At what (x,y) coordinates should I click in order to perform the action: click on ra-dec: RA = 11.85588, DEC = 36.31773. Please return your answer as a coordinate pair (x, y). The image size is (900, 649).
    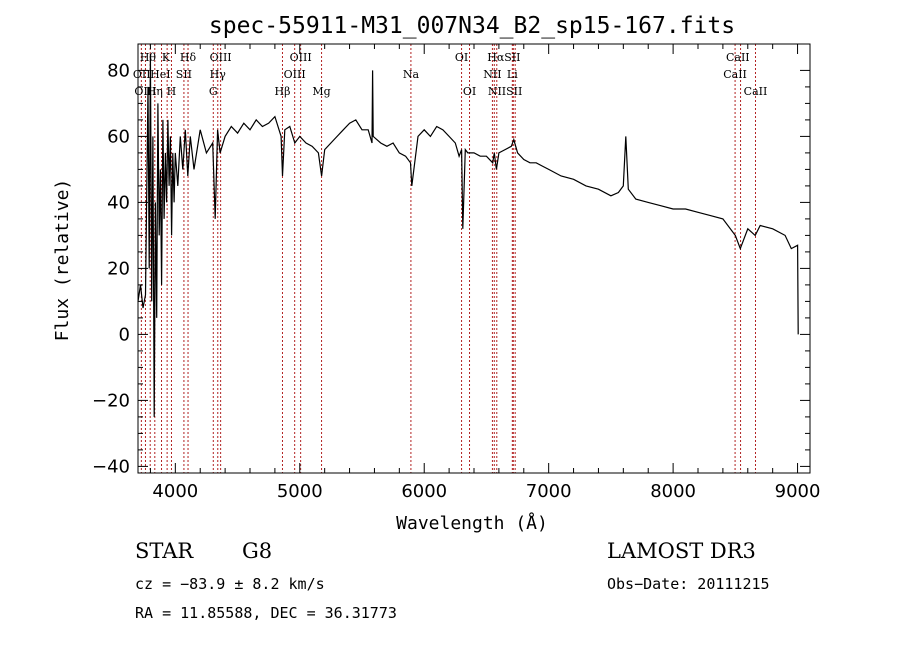
    Looking at the image, I should click on (266, 613).